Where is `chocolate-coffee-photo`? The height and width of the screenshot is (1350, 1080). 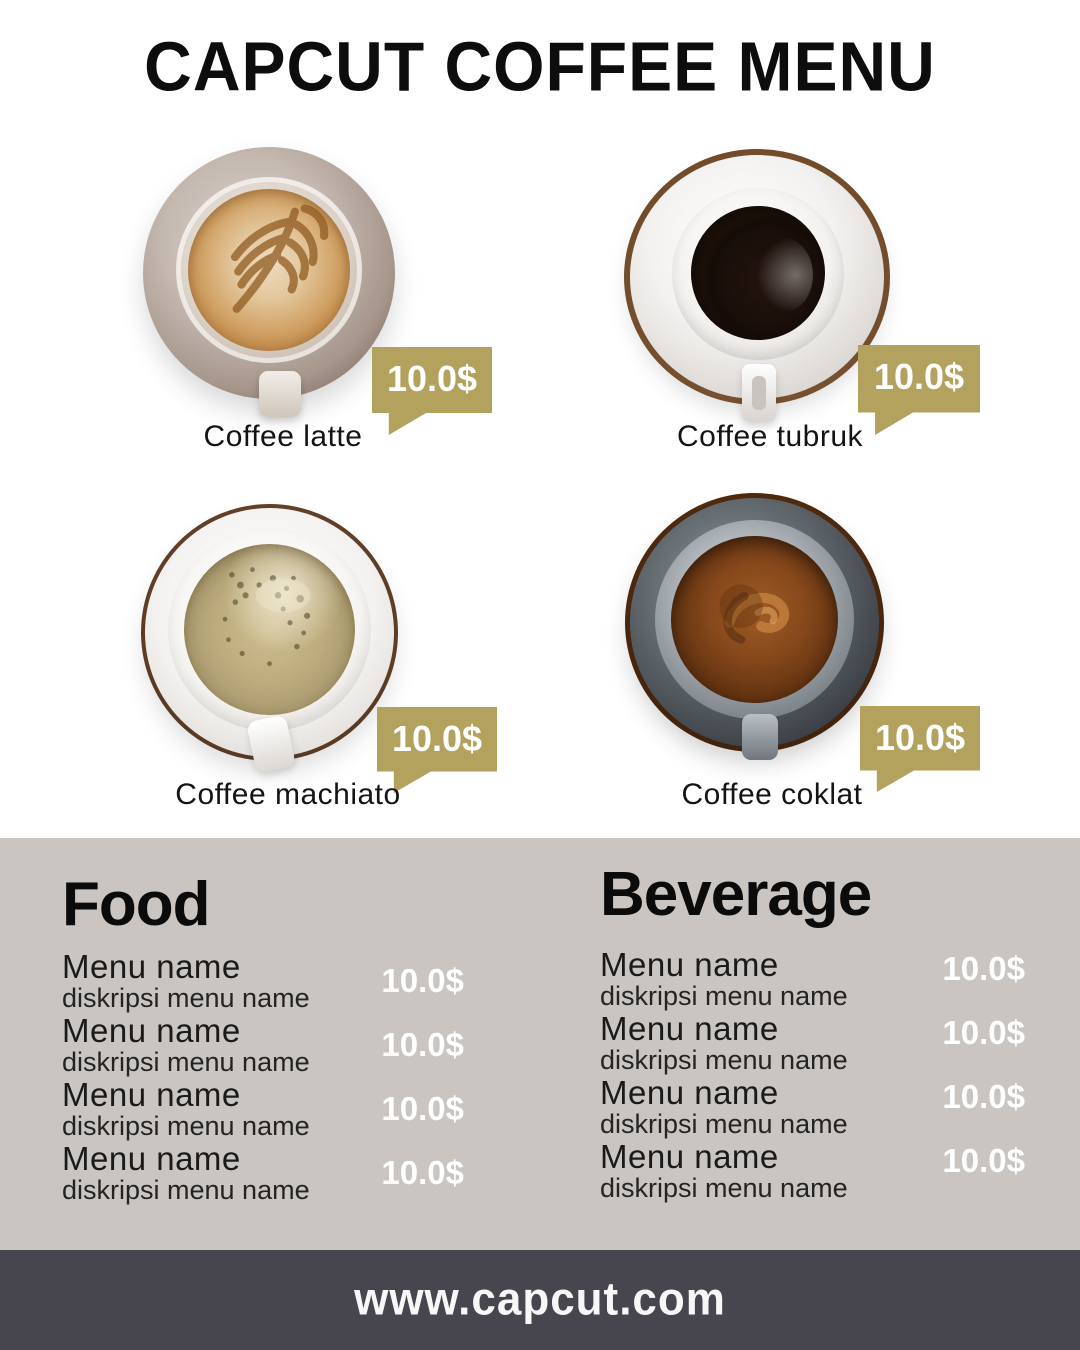
chocolate-coffee-photo is located at coordinates (754, 626).